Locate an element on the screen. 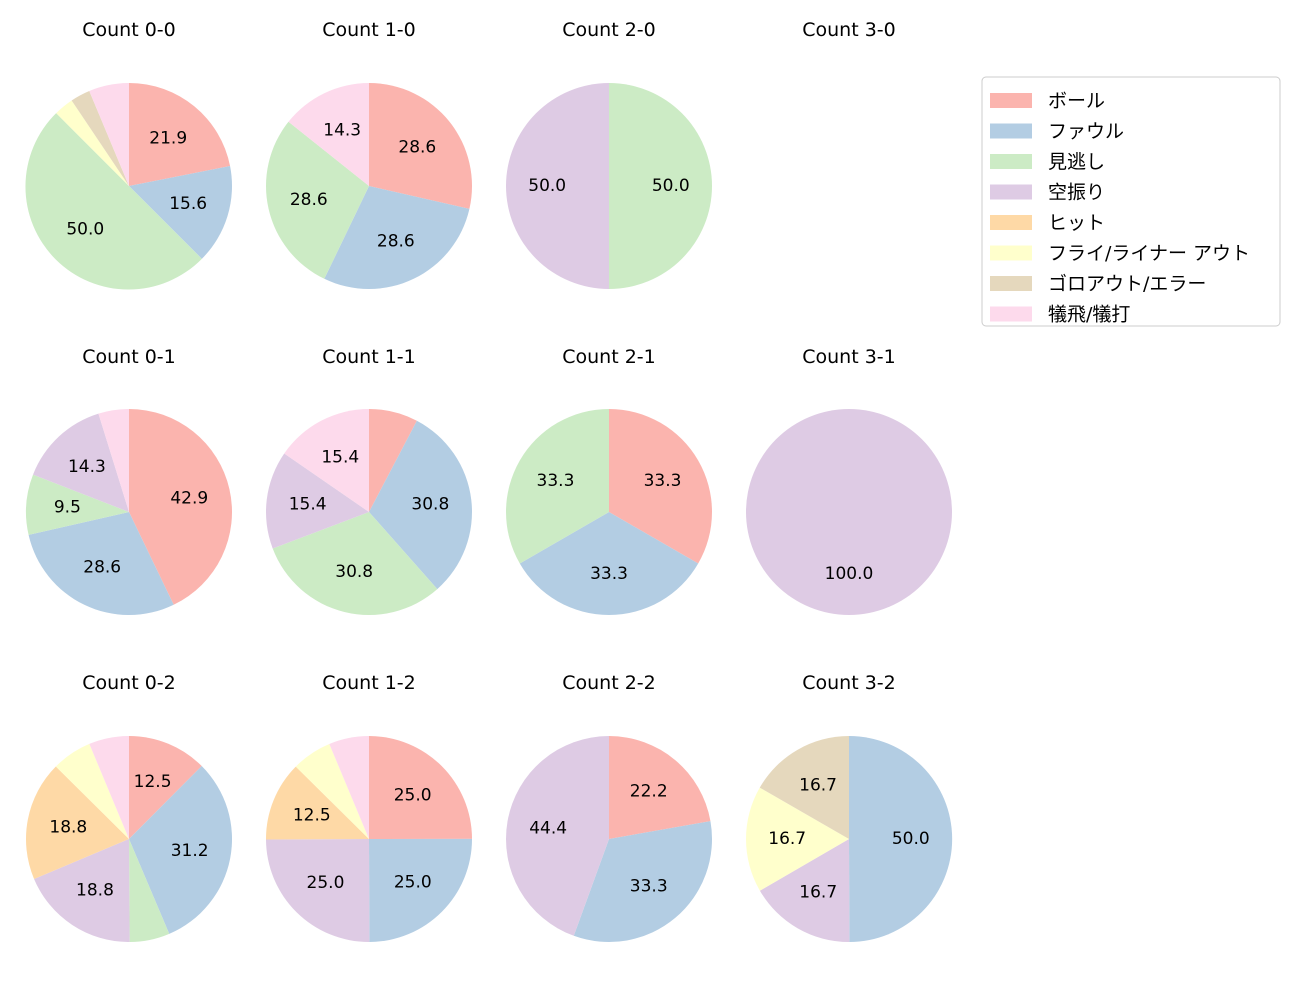 The width and height of the screenshot is (1300, 1000). pie-title-10: Count 2-2 is located at coordinates (609, 683).